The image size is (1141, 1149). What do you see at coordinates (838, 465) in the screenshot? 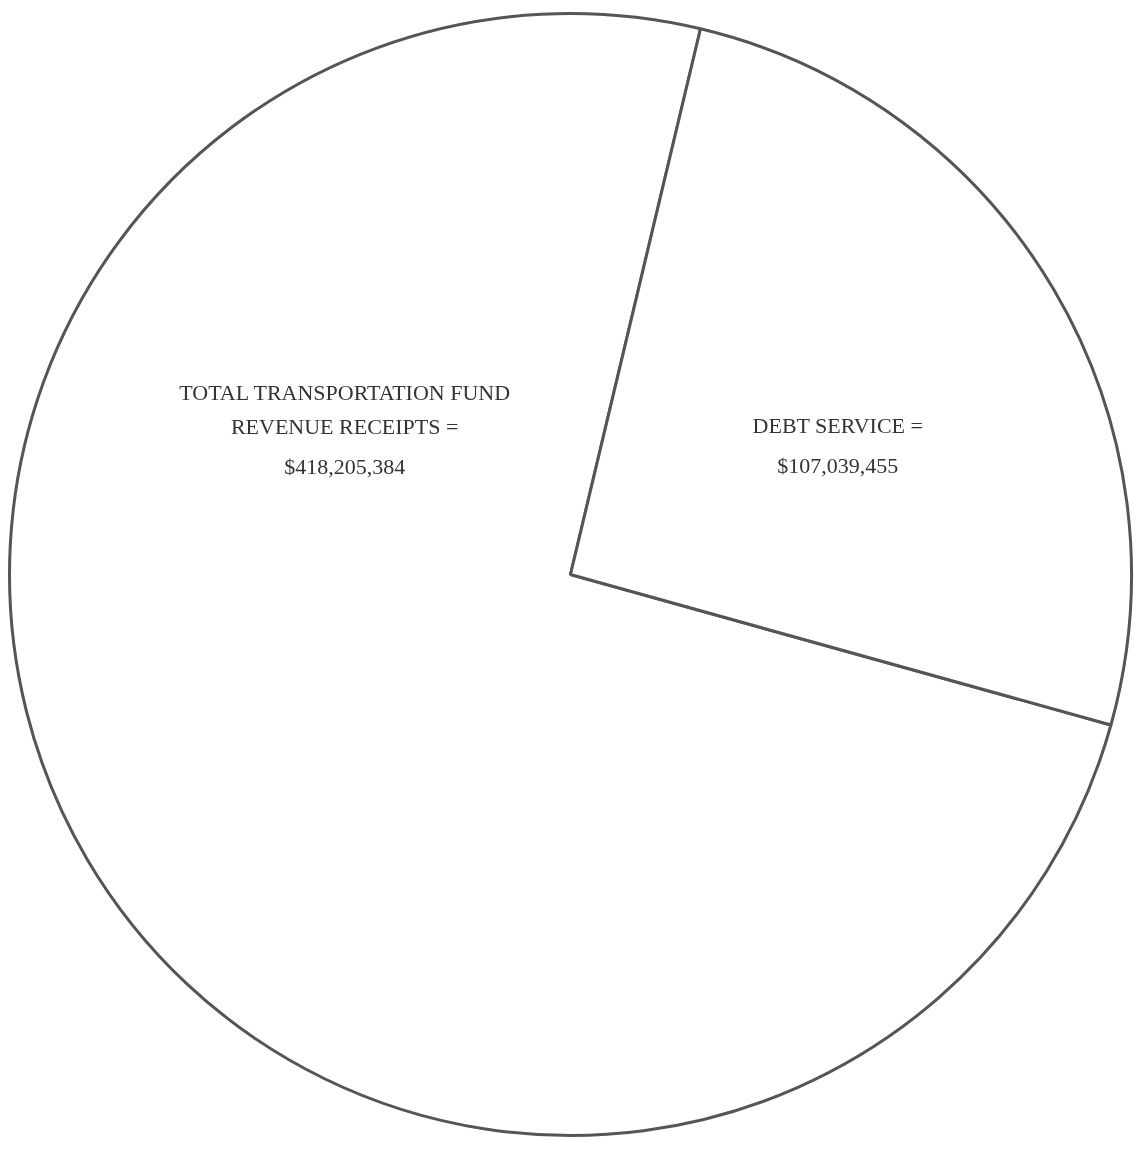
I see `text: $107,039,455` at bounding box center [838, 465].